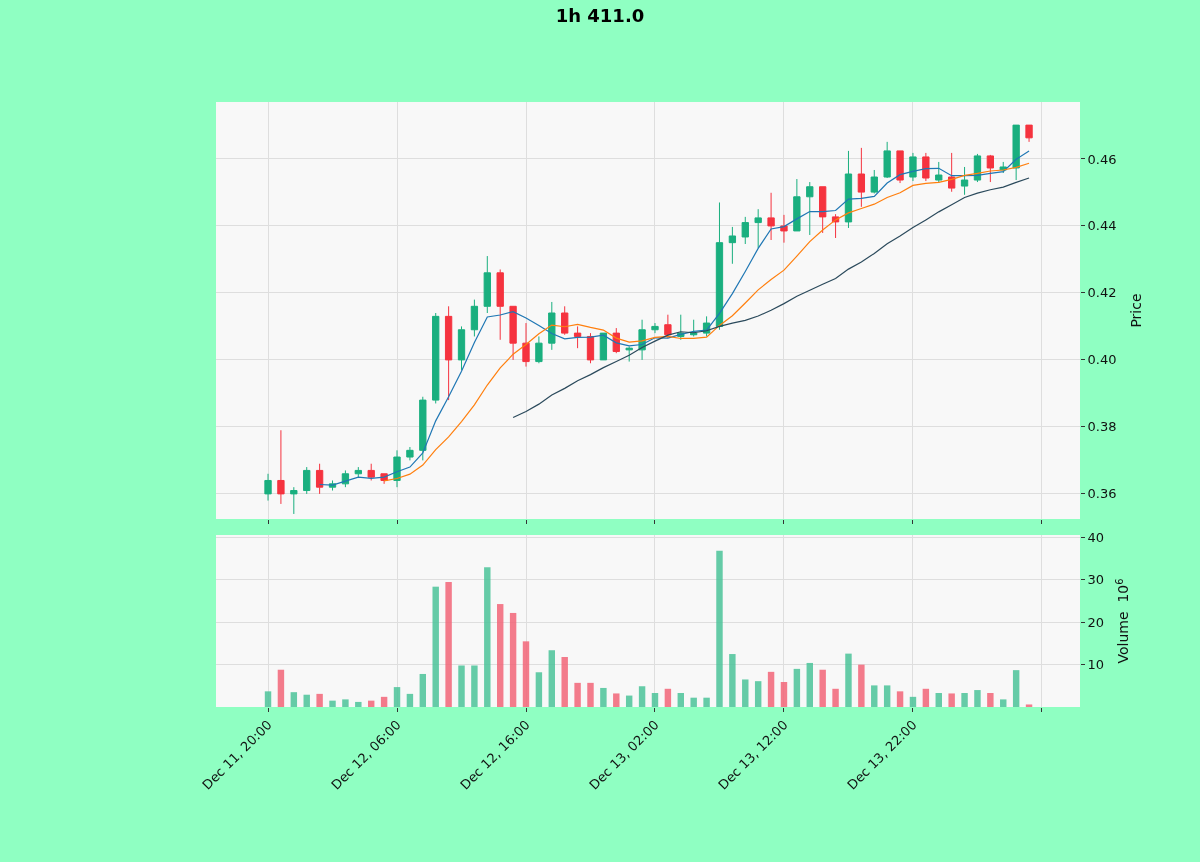  I want to click on y-tick-label: 20, so click(1096, 622).